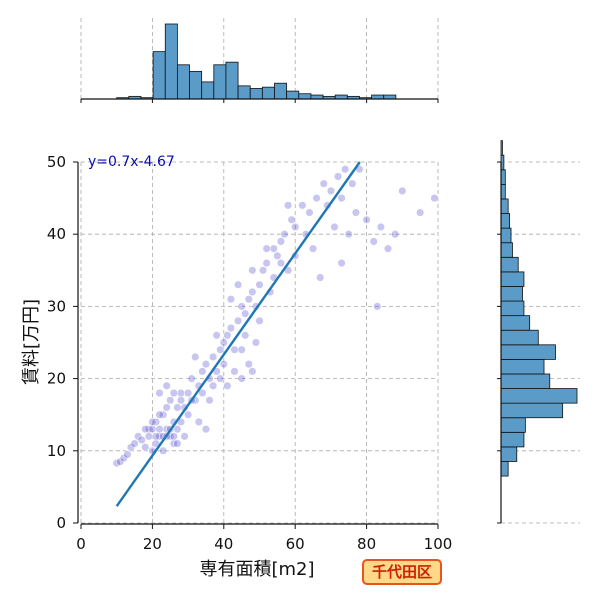 Image resolution: width=600 pixels, height=604 pixels. I want to click on y-axis-label: 賃料[万円], so click(31, 342).